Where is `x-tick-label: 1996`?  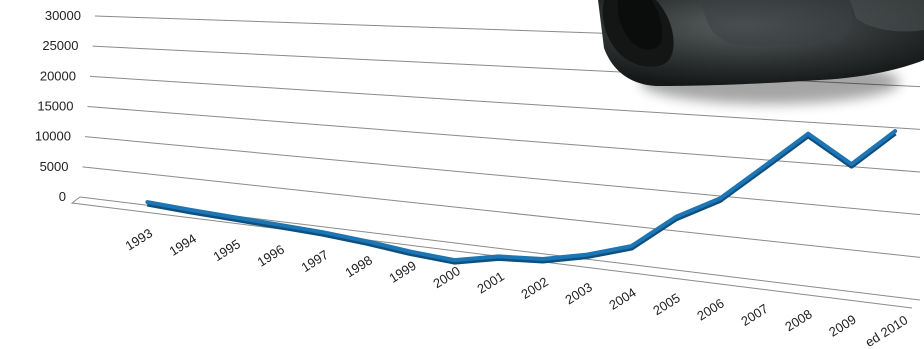 x-tick-label: 1996 is located at coordinates (271, 256).